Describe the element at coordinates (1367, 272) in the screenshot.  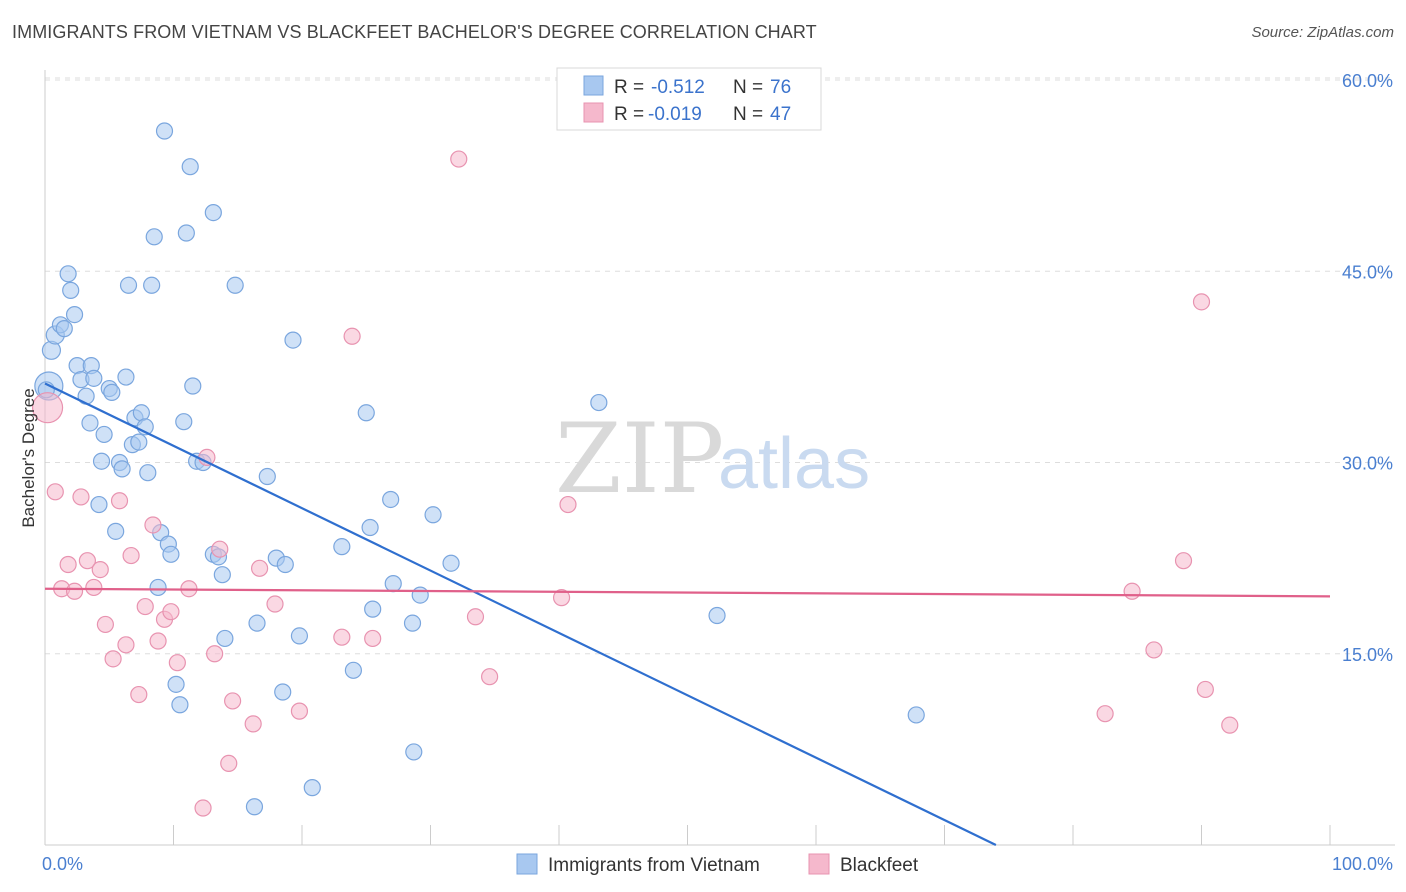
I see `y-tick-label: 45.0%` at that location.